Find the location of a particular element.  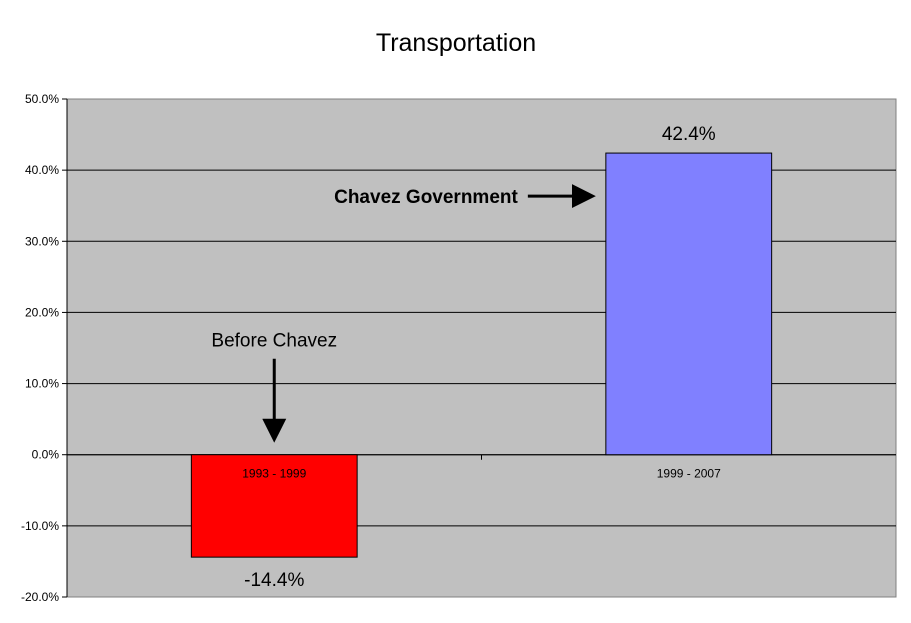

y-tick-label: -20.0% is located at coordinates (40, 597).